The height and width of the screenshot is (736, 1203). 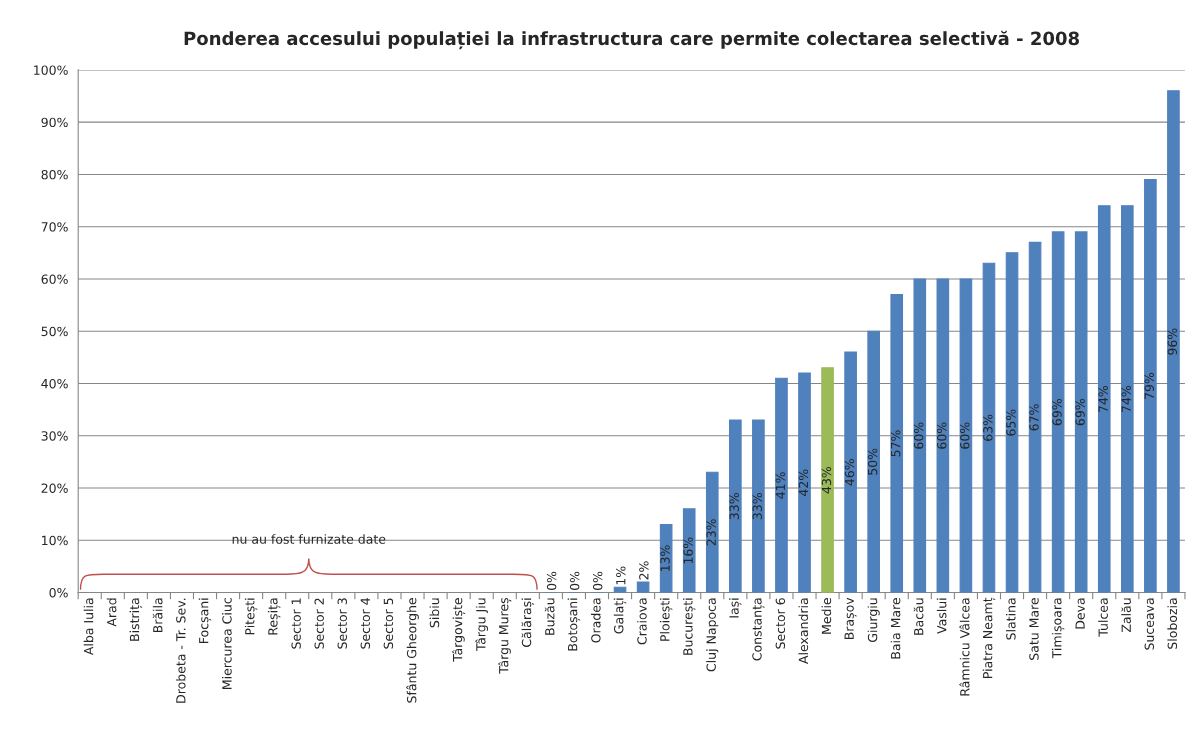 What do you see at coordinates (964, 647) in the screenshot?
I see `x-tick-label: Râmnicu Vâlcea` at bounding box center [964, 647].